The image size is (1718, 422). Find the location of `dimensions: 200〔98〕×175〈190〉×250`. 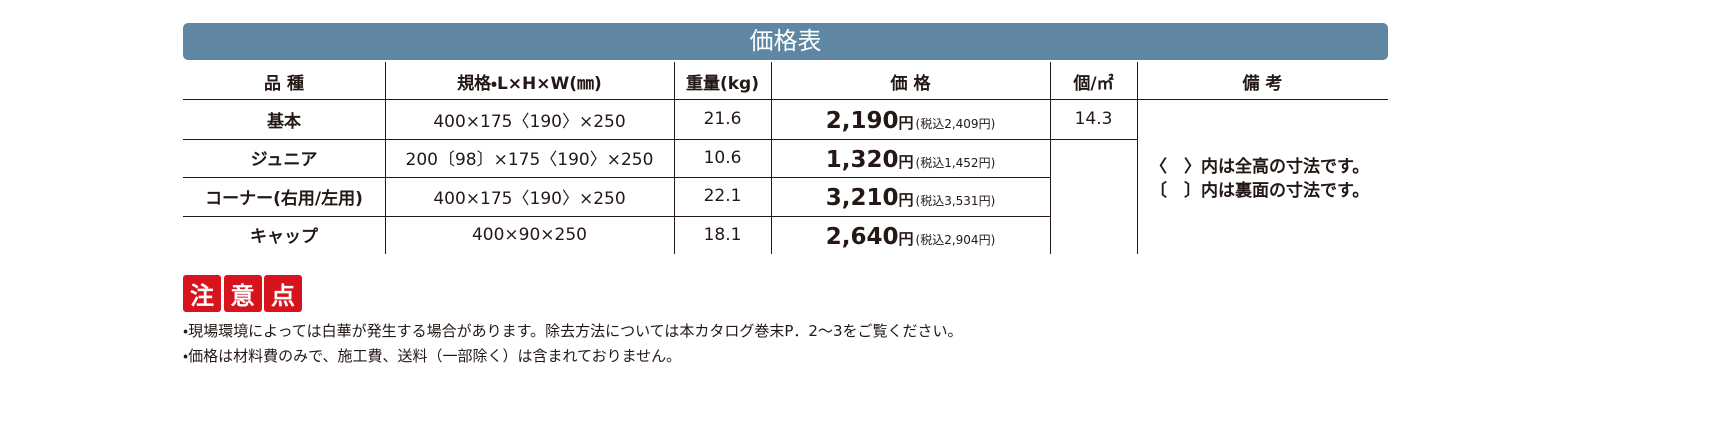

dimensions: 200〔98〕×175〈190〉×250 is located at coordinates (529, 160).